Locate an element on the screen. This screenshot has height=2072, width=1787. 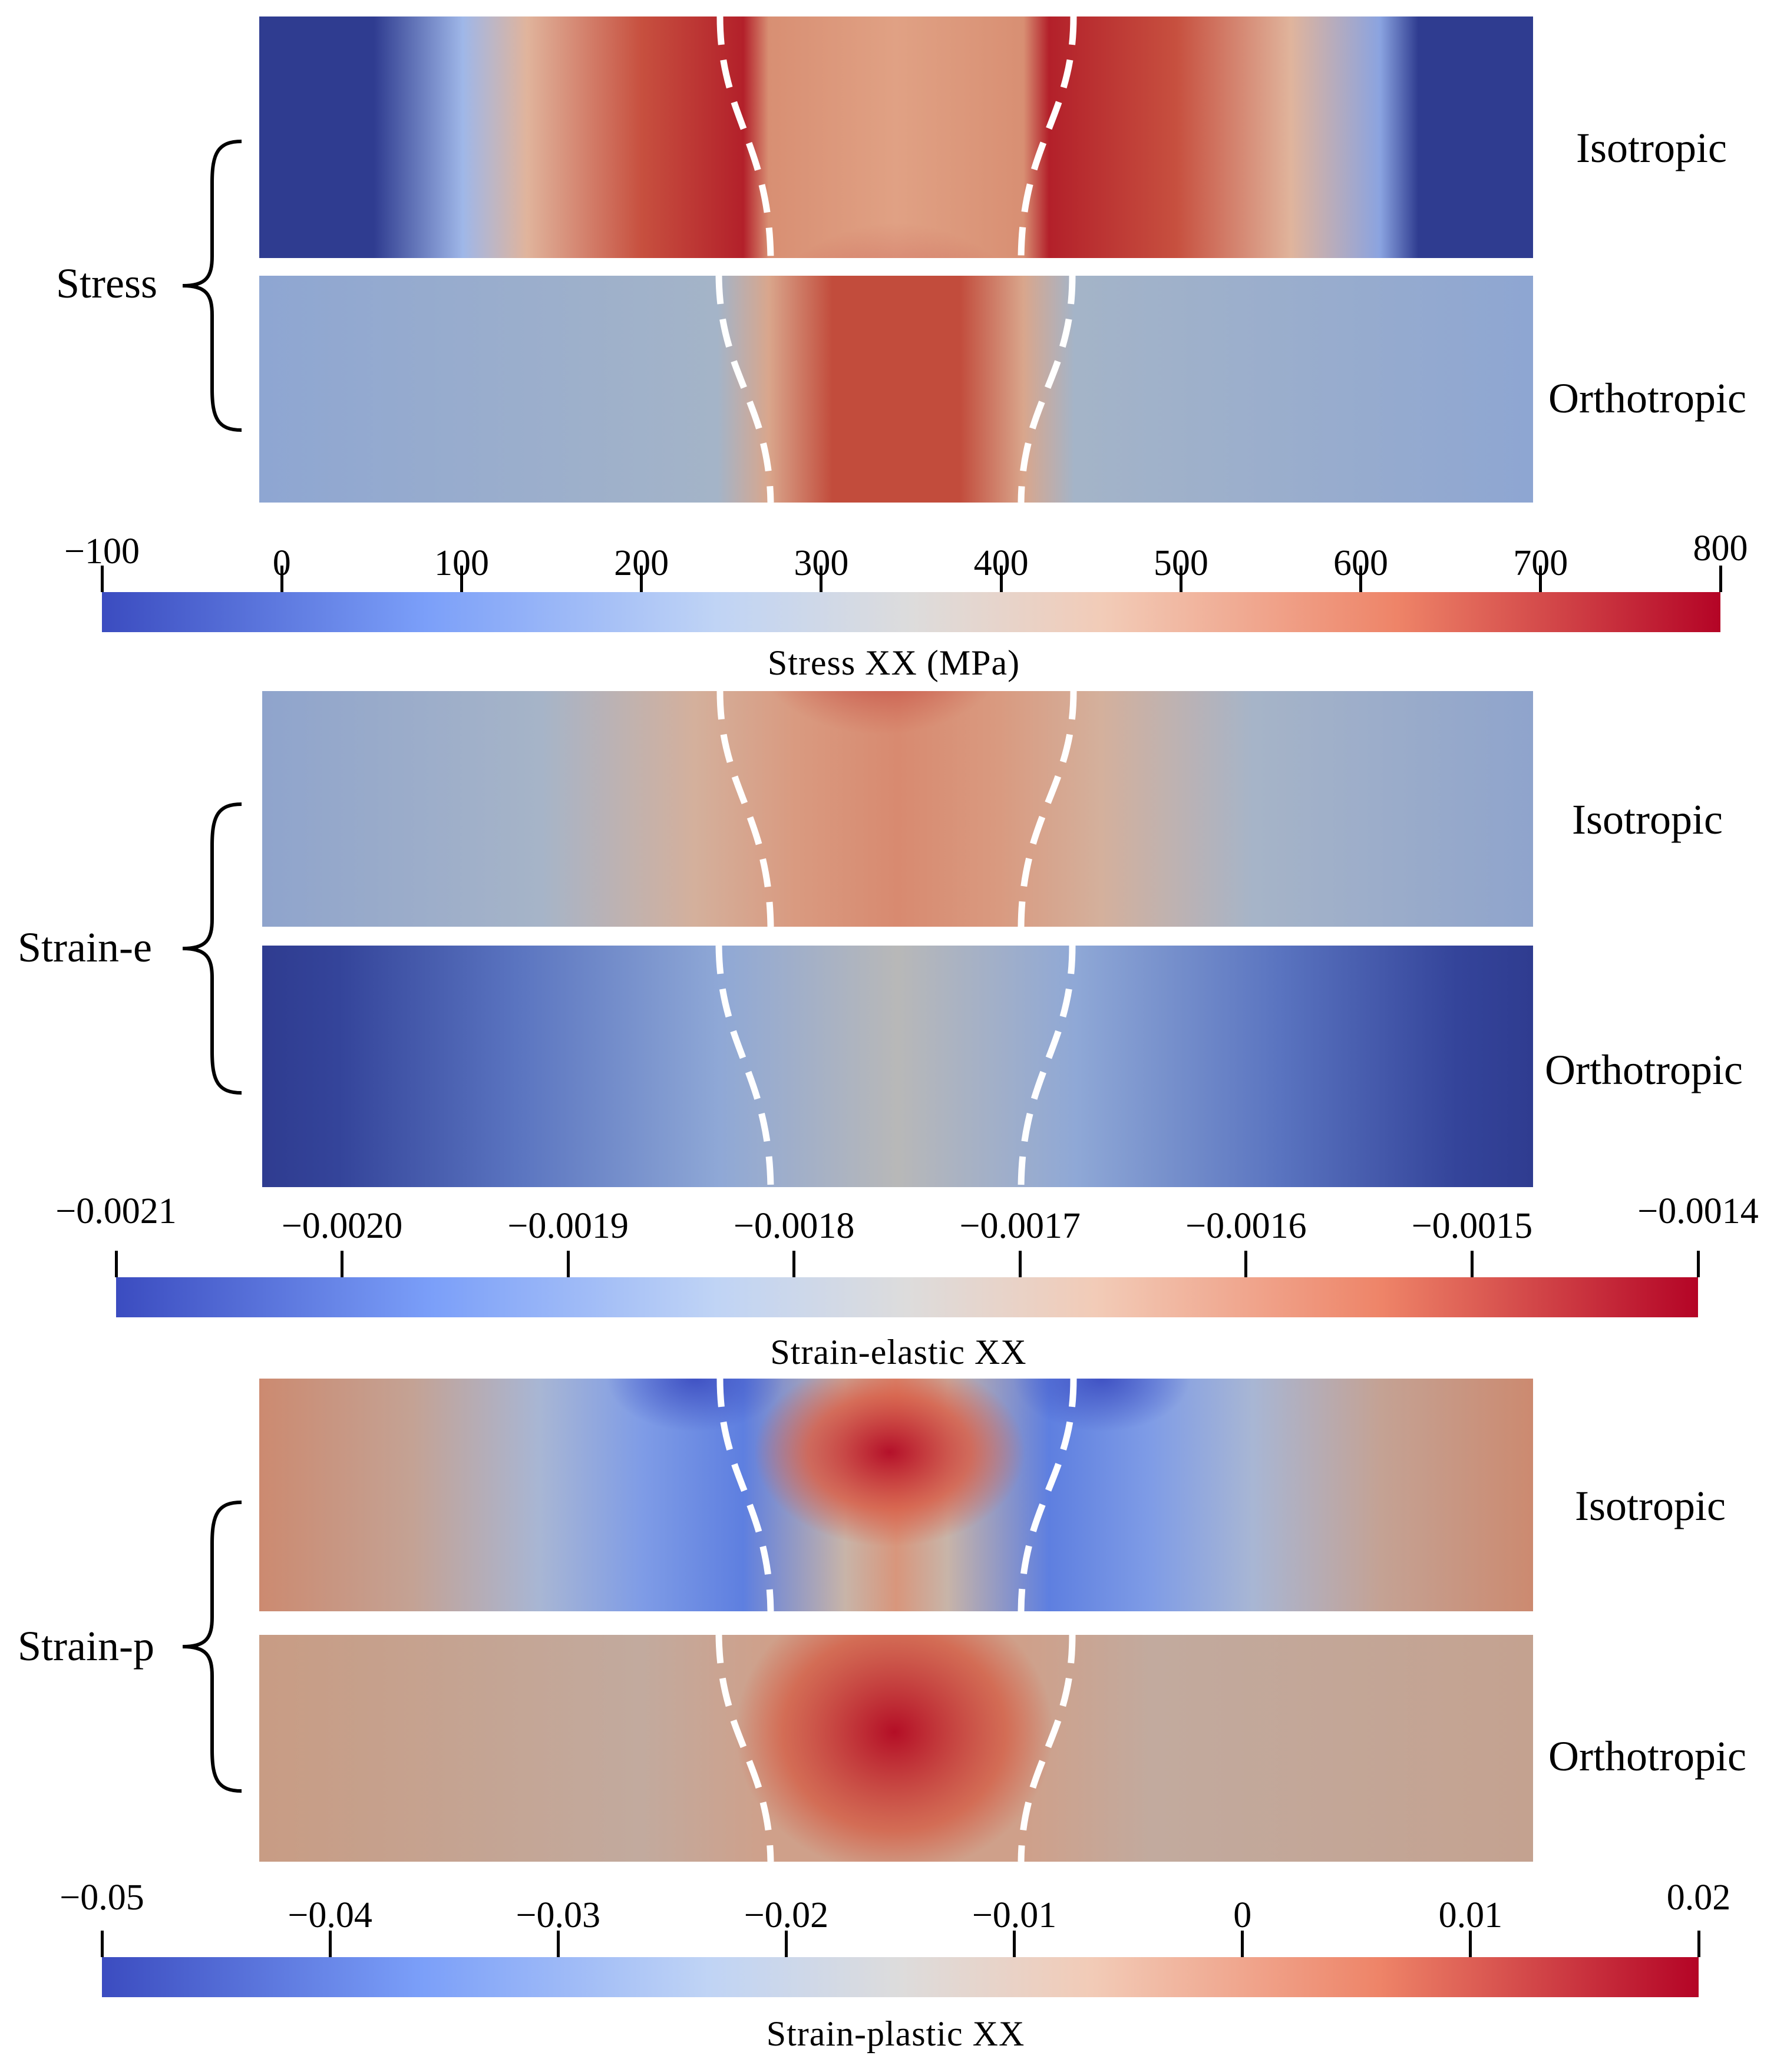
brace-strain-p is located at coordinates (212, 1647).